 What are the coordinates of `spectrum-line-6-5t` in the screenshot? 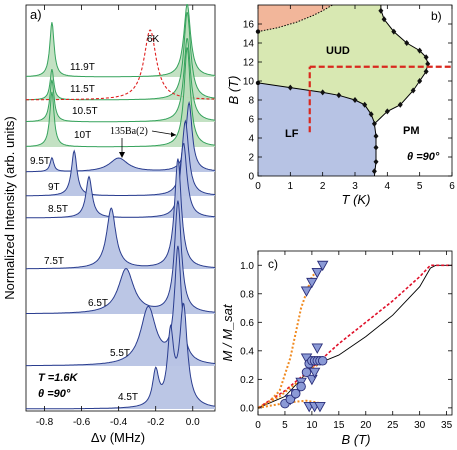 It's located at (121, 257).